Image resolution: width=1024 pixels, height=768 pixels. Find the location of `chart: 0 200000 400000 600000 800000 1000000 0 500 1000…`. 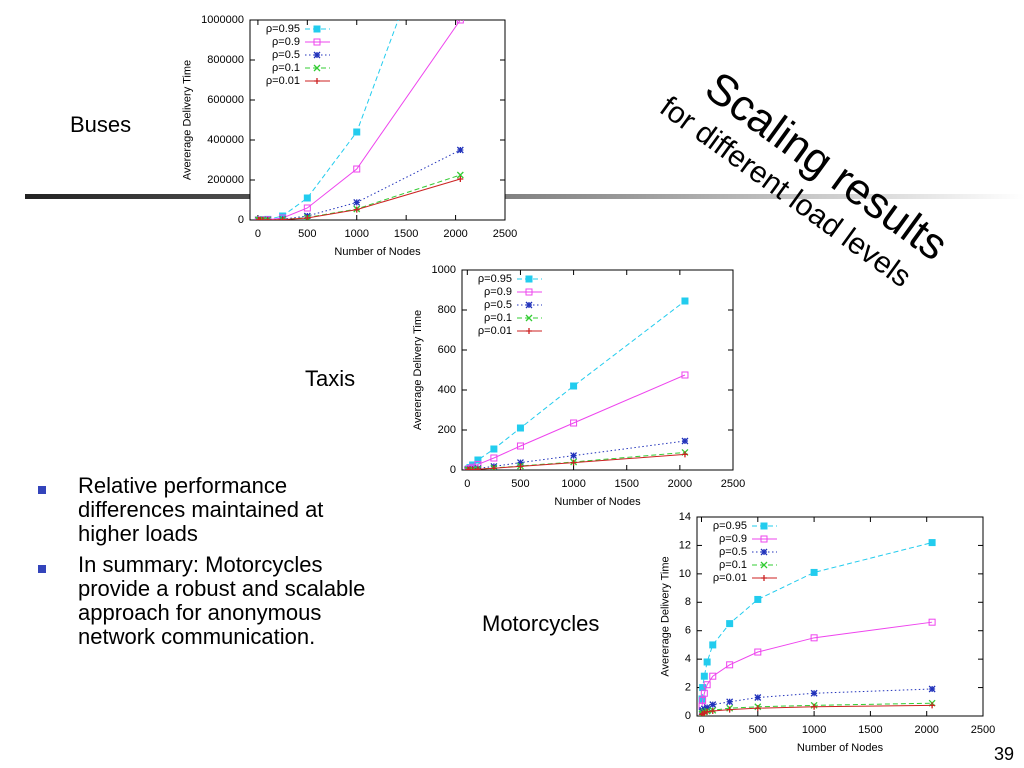

chart: 0 200000 400000 600000 800000 1000000 0 500 1000… is located at coordinates (350, 136).